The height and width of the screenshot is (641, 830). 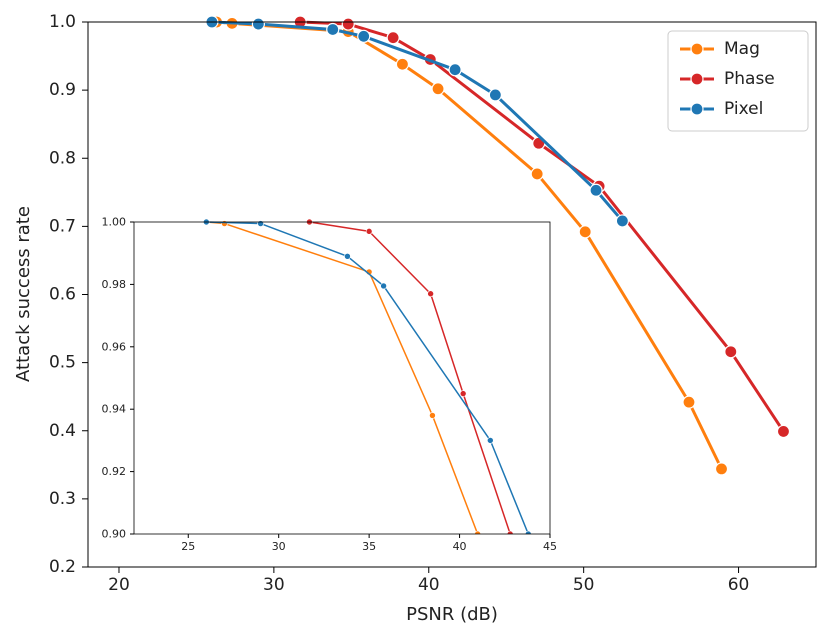 I want to click on main-x-tick-label: 40, so click(x=429, y=585).